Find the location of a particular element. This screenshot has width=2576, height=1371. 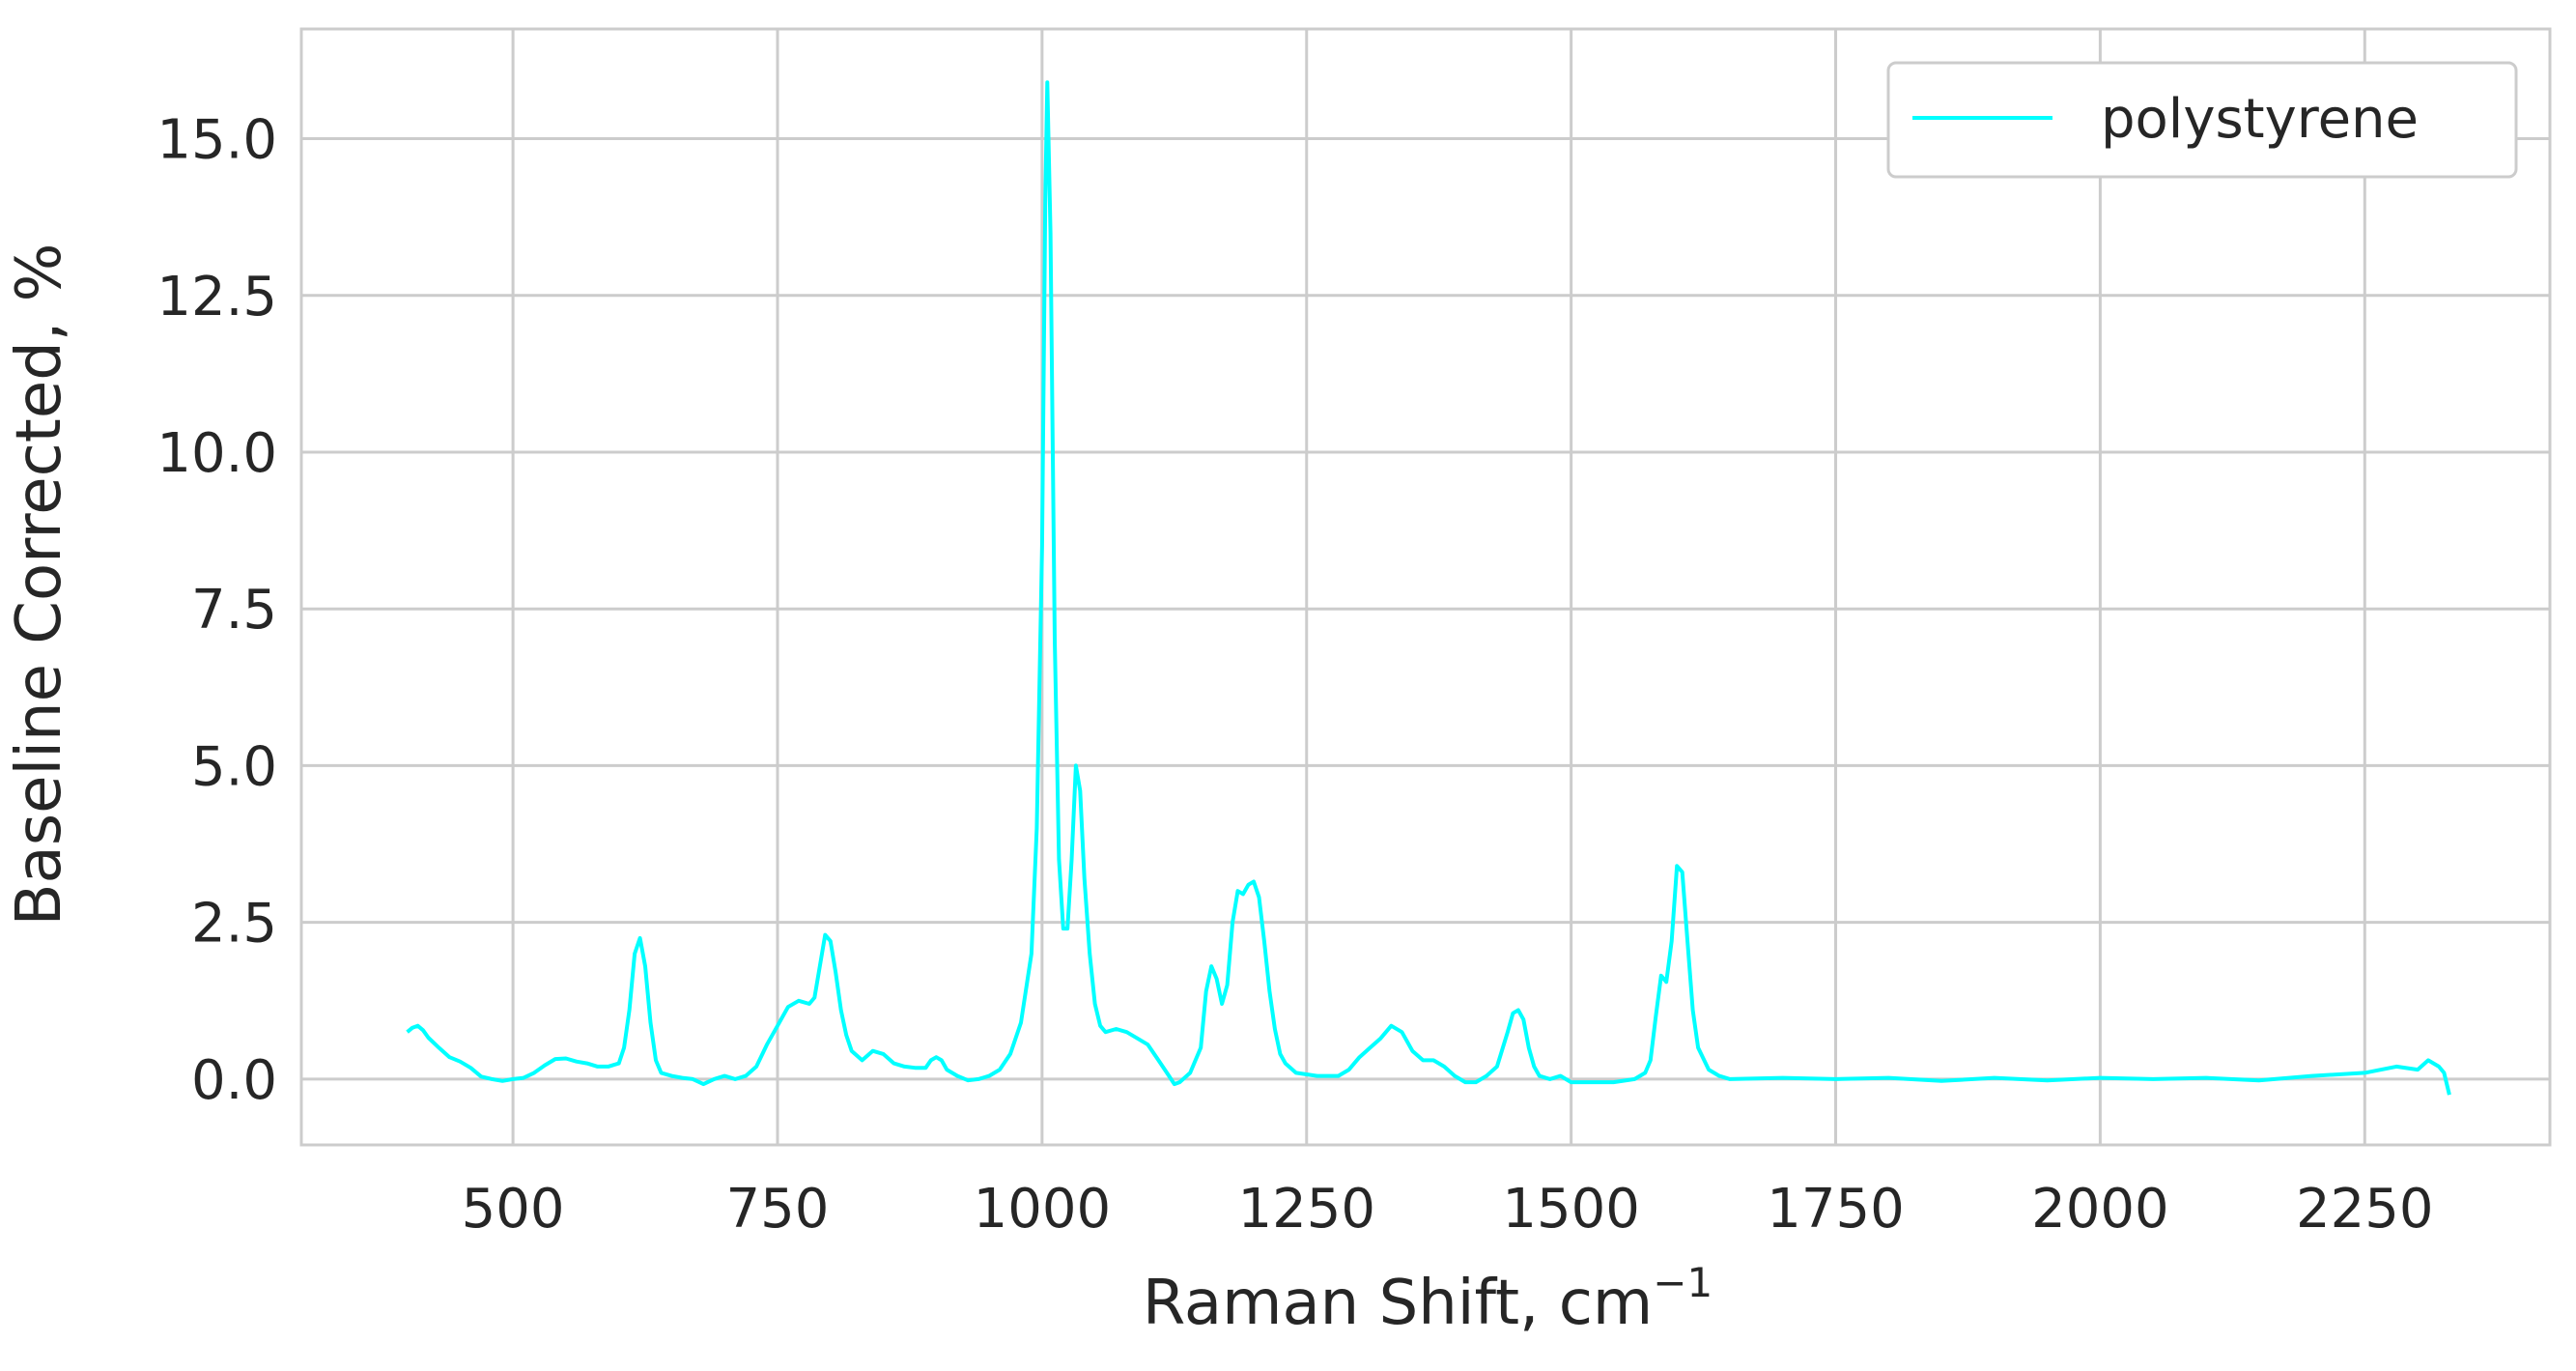

legend-label-polystyrene: polystyrene is located at coordinates (2260, 119).